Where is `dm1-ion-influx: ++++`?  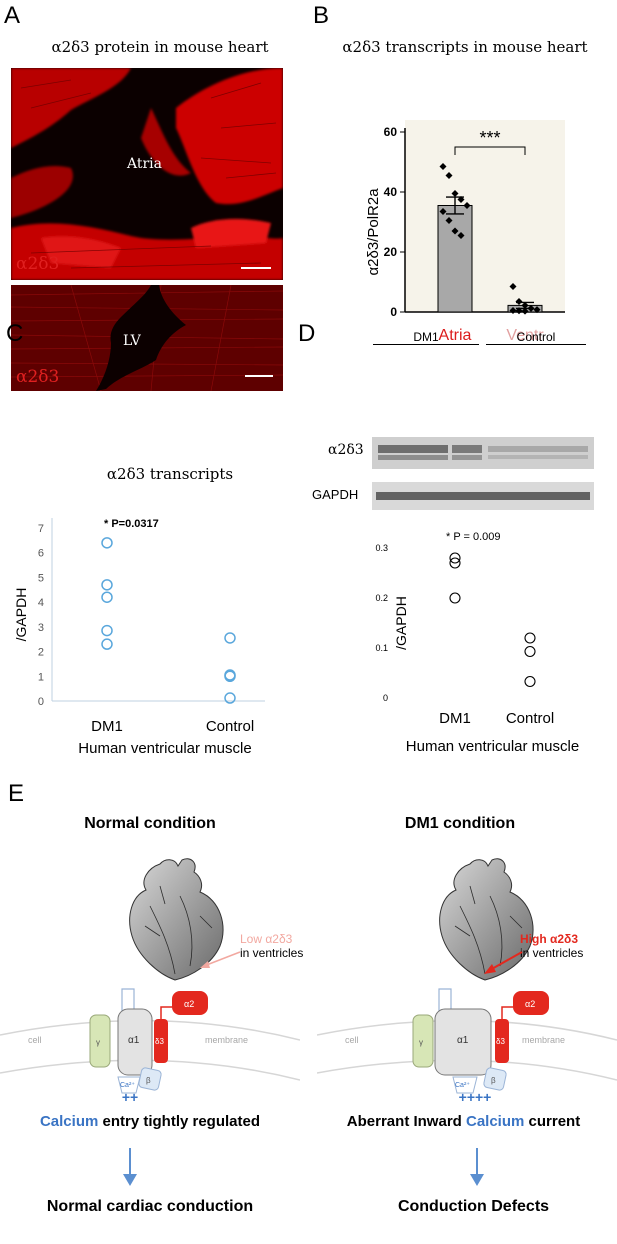
dm1-ion-influx: ++++ is located at coordinates (475, 1097).